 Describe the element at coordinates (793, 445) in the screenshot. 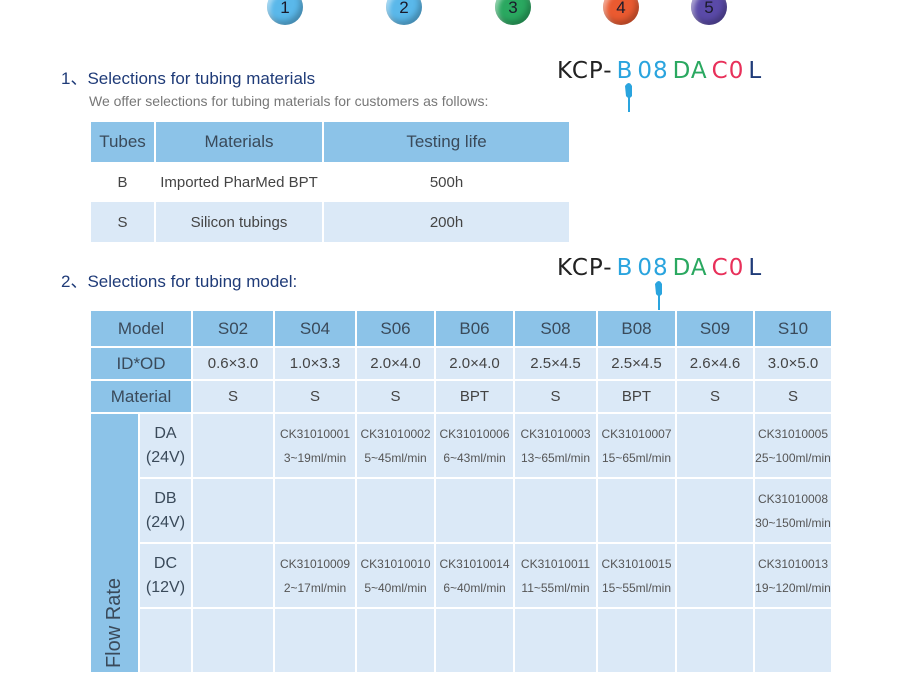

I see `flow-cell: CK31010005 25~100ml/min` at that location.